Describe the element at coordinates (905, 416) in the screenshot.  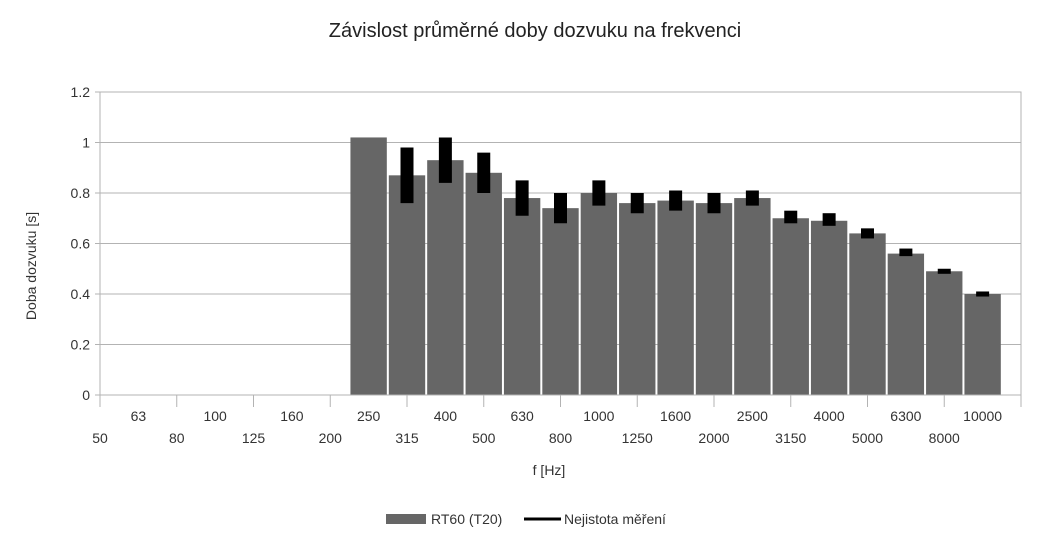
I see `x-tick-label: 6300` at that location.